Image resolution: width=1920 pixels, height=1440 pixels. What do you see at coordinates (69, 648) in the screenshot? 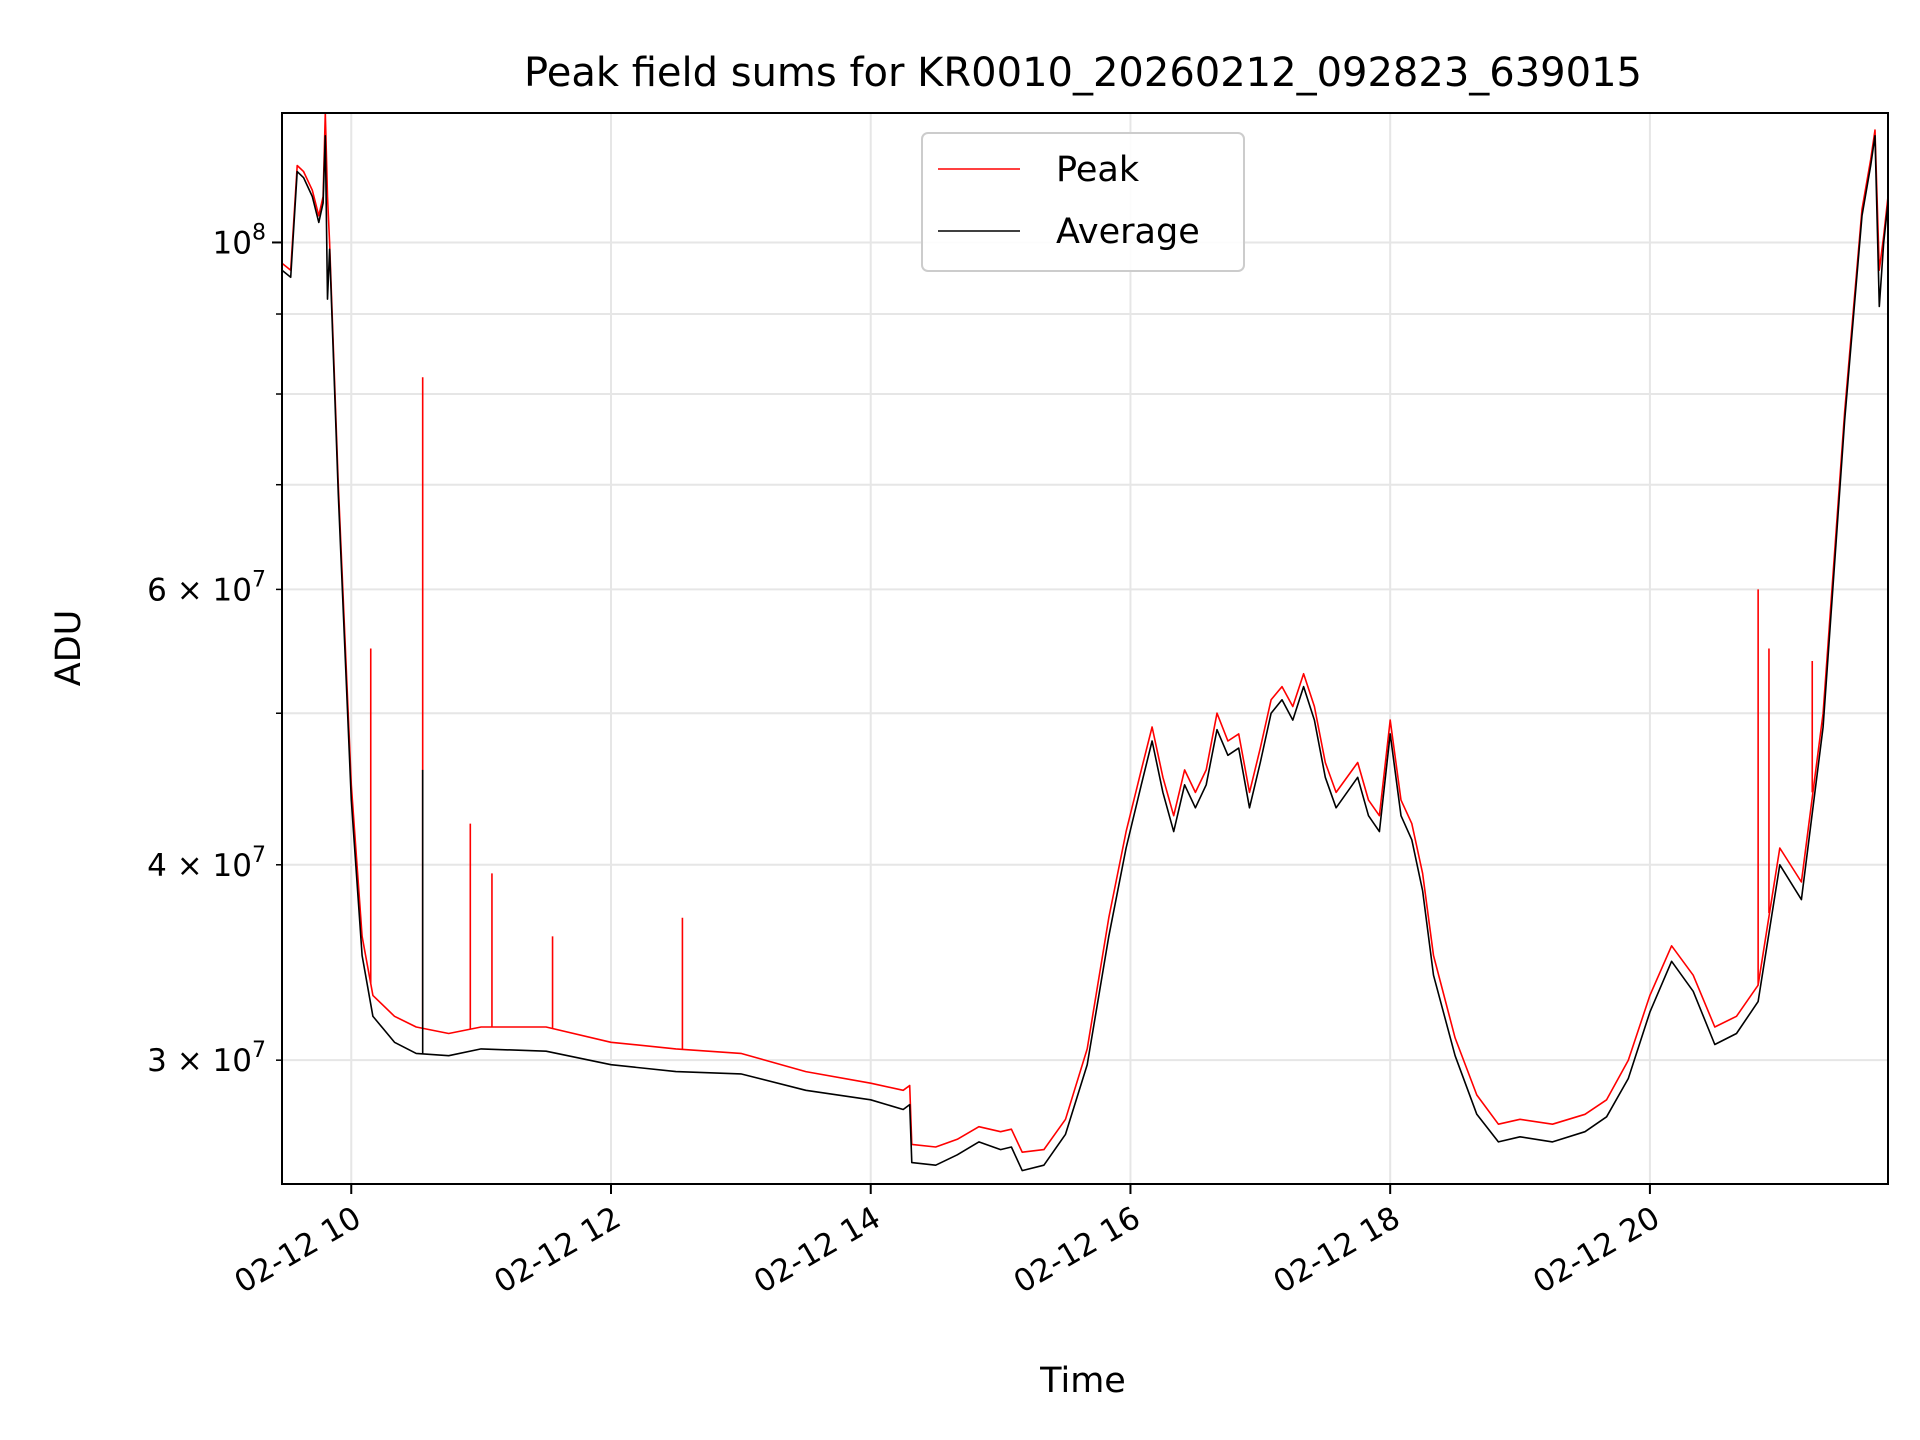
I see `y-axis-label: ADU` at bounding box center [69, 648].